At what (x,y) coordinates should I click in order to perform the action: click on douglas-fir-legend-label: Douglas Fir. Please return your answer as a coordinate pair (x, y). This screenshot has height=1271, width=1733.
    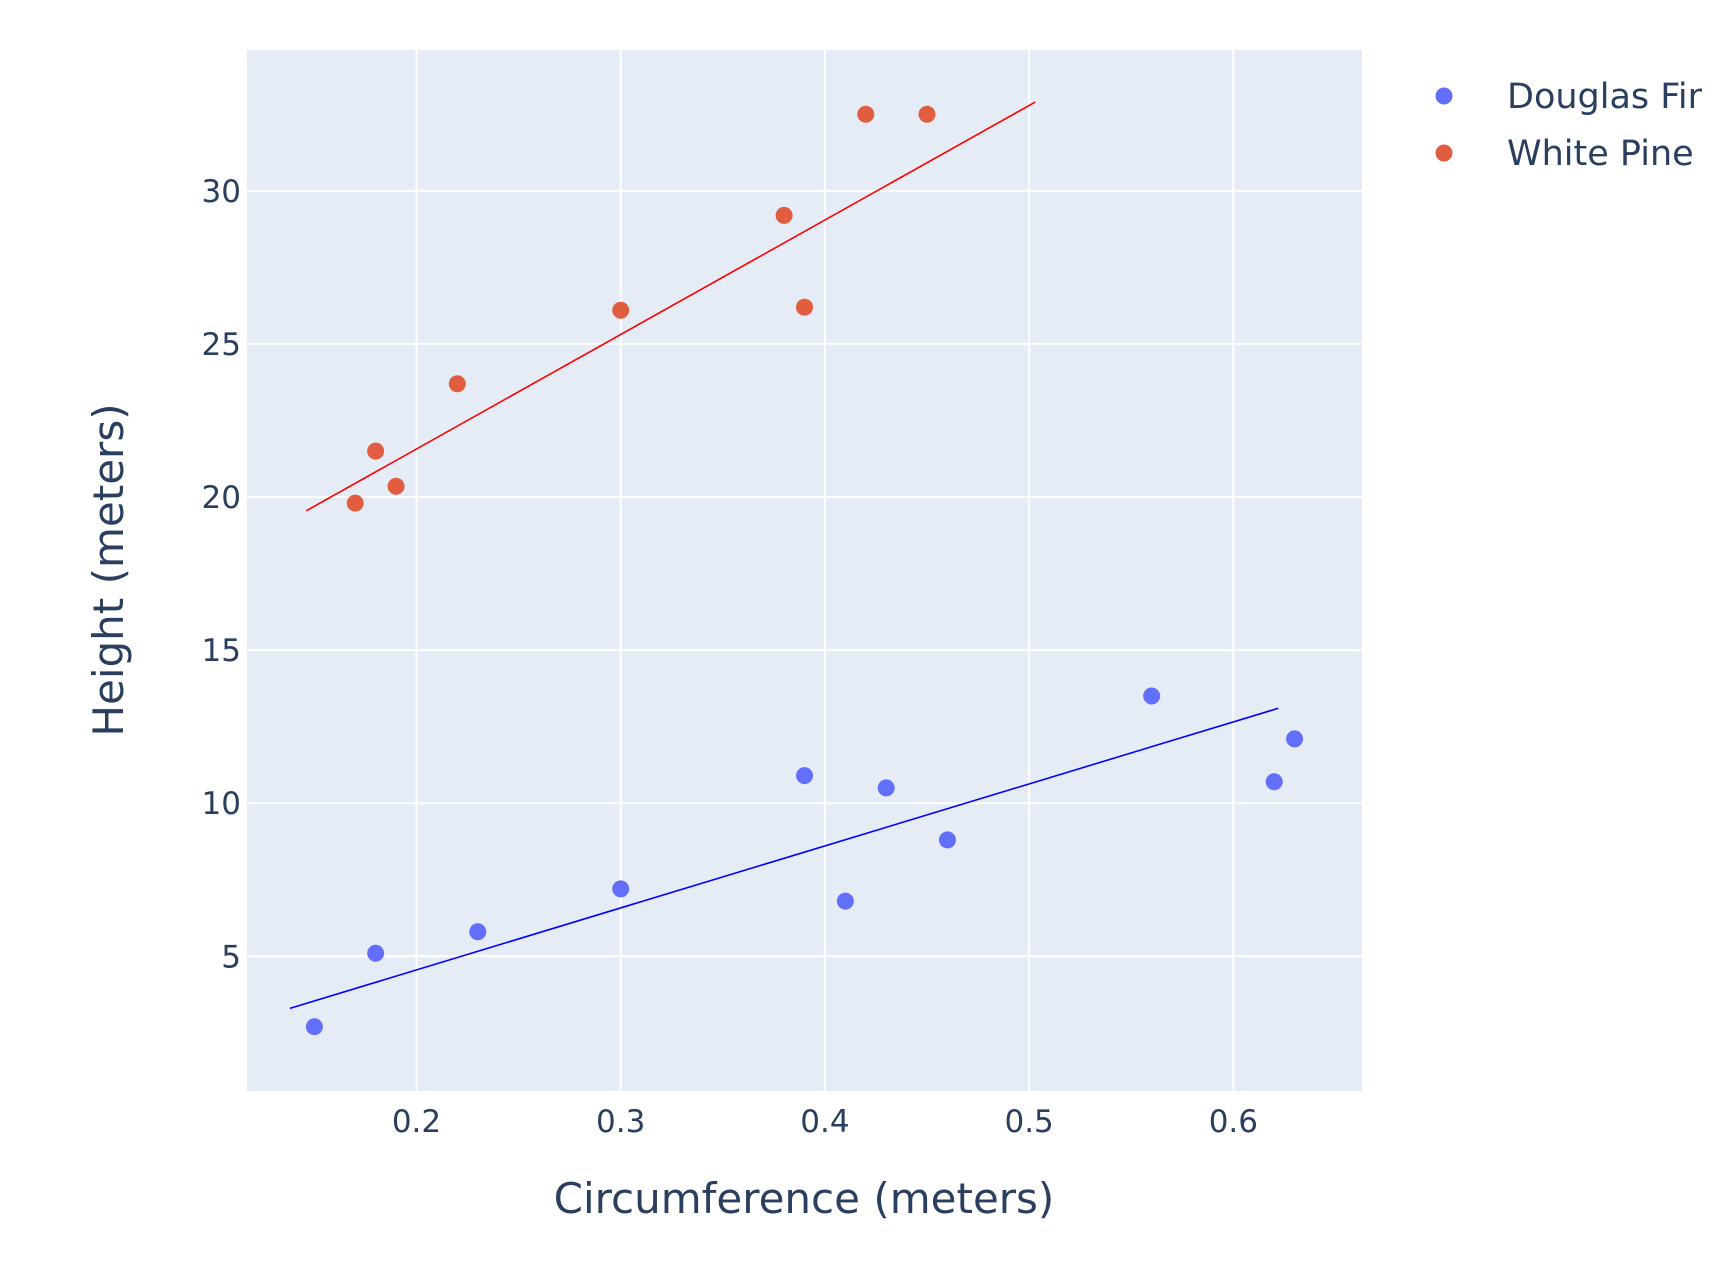
    Looking at the image, I should click on (1605, 97).